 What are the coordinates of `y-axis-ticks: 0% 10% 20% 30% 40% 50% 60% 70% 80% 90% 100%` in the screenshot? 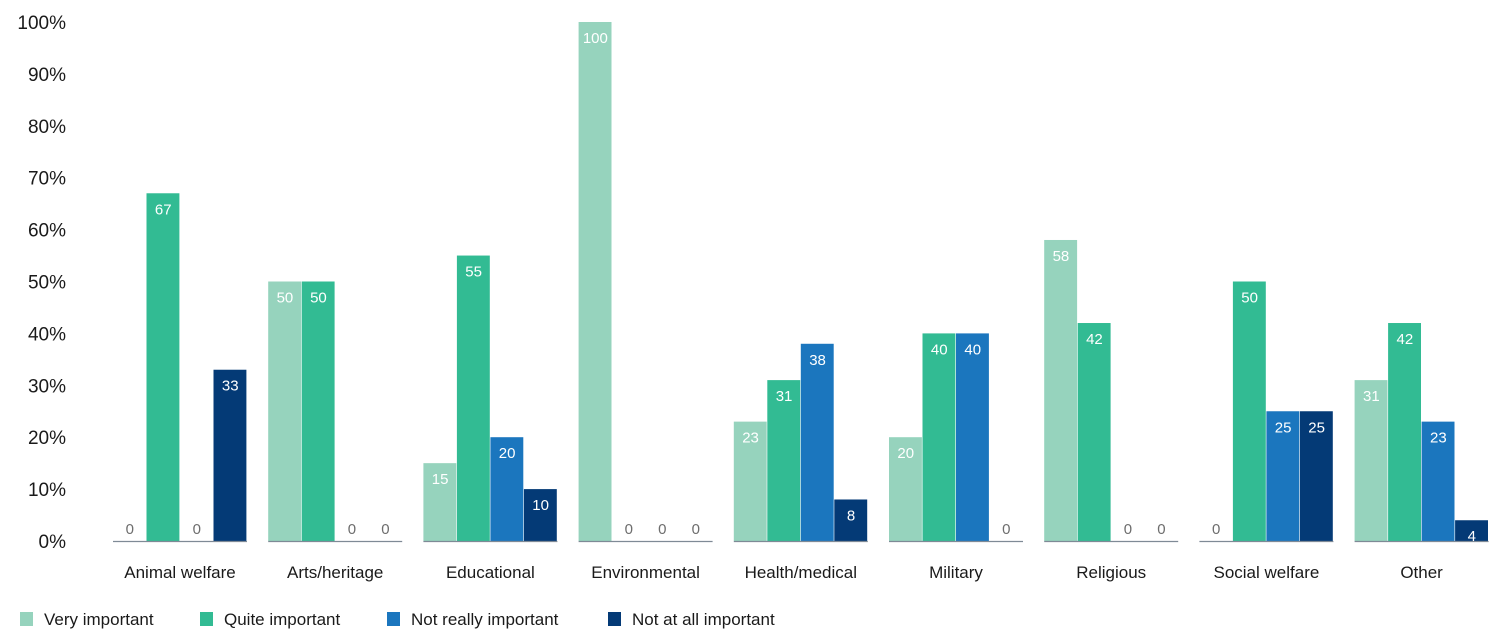 It's located at (41, 283).